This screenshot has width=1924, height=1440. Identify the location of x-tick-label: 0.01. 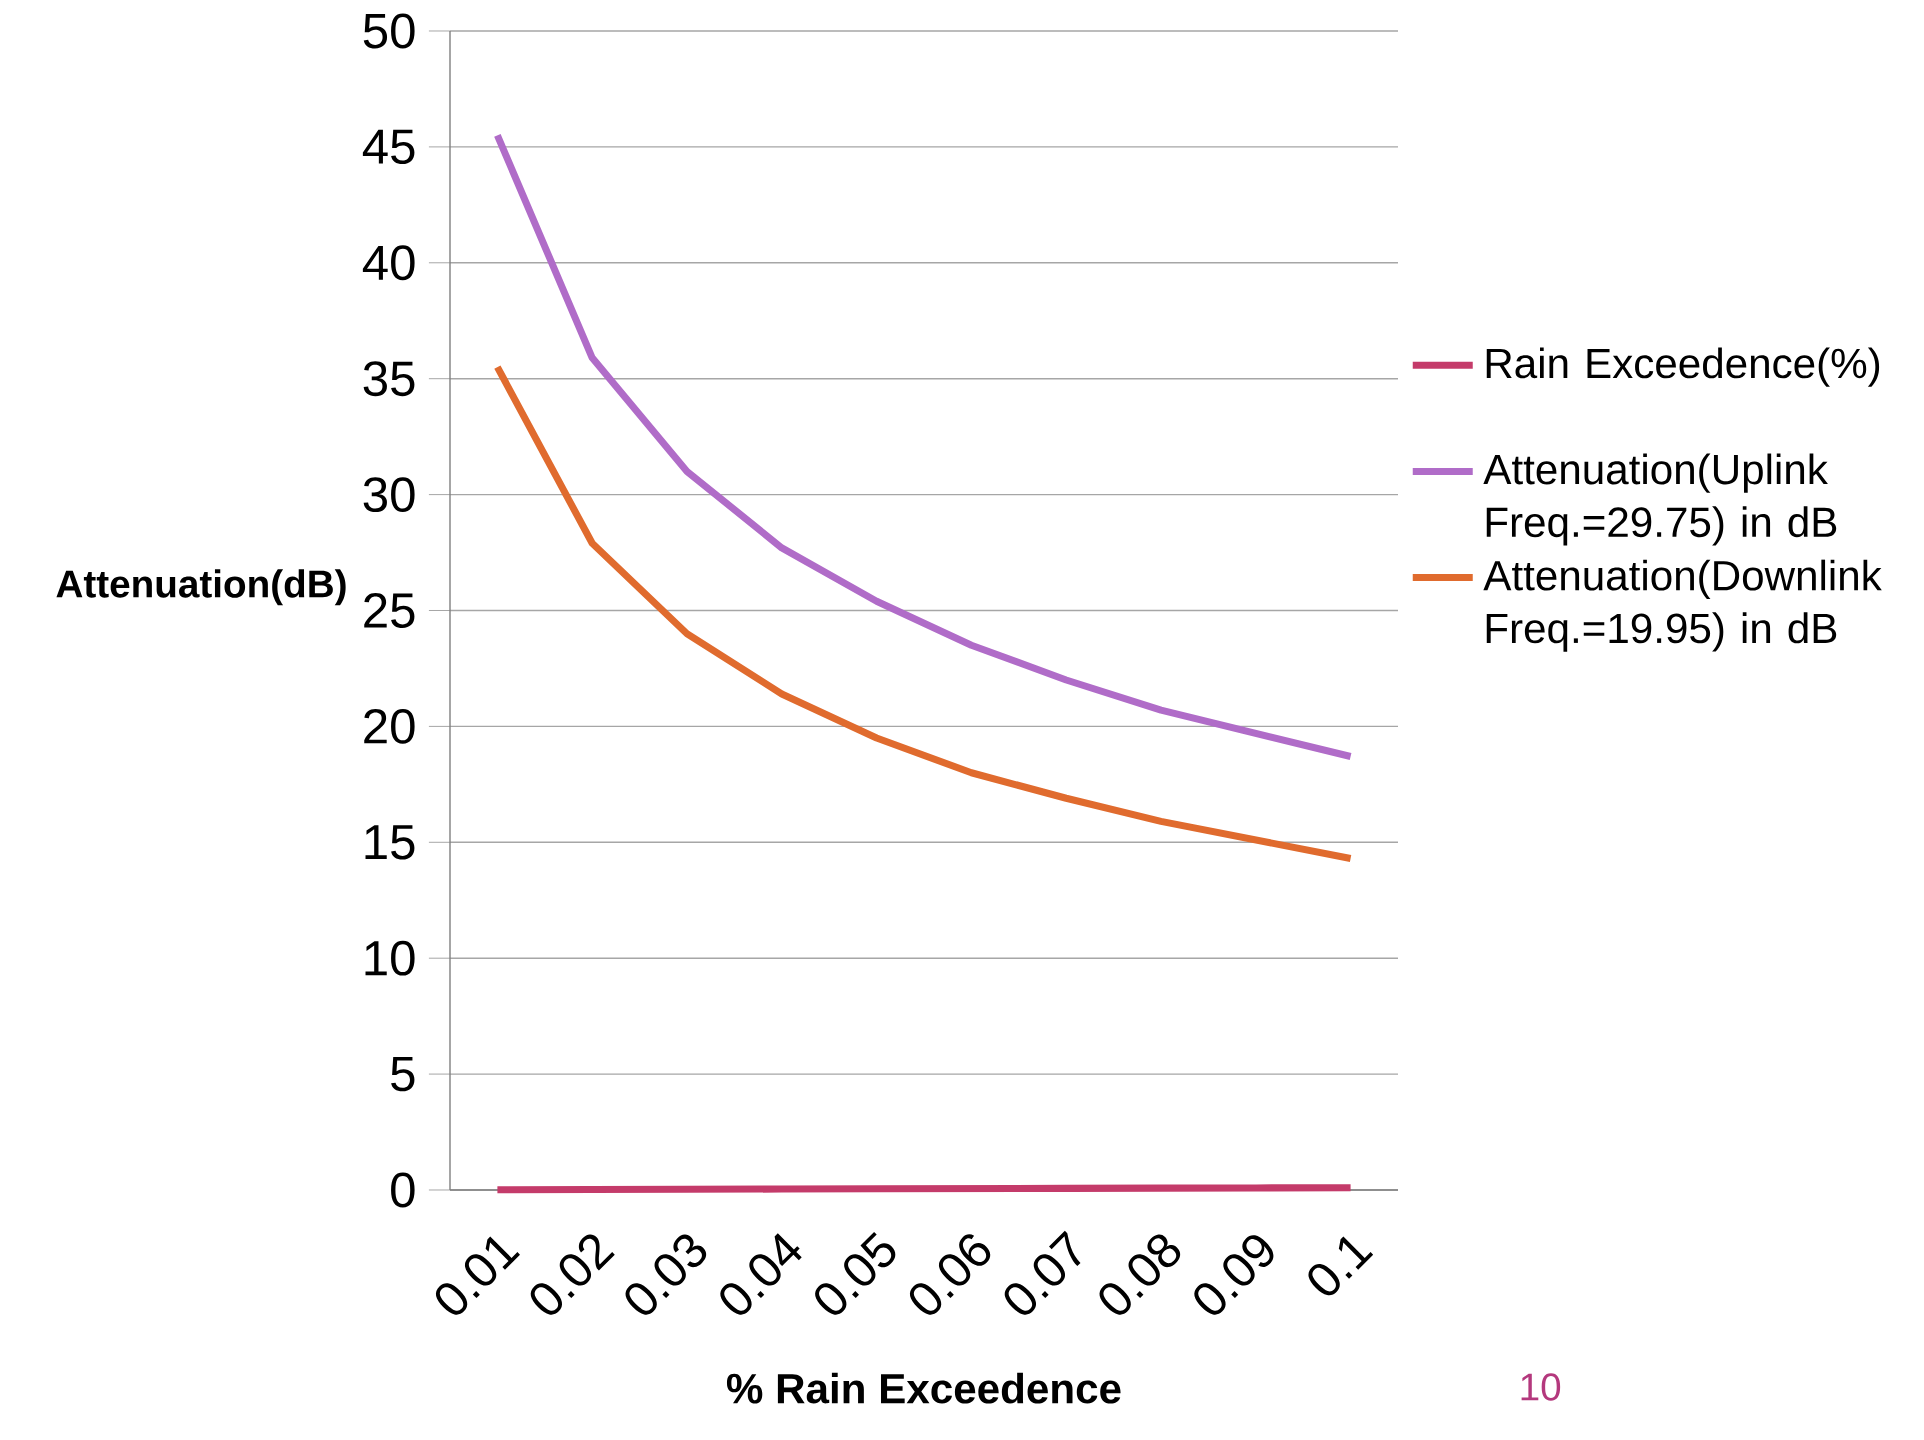
(477, 1275).